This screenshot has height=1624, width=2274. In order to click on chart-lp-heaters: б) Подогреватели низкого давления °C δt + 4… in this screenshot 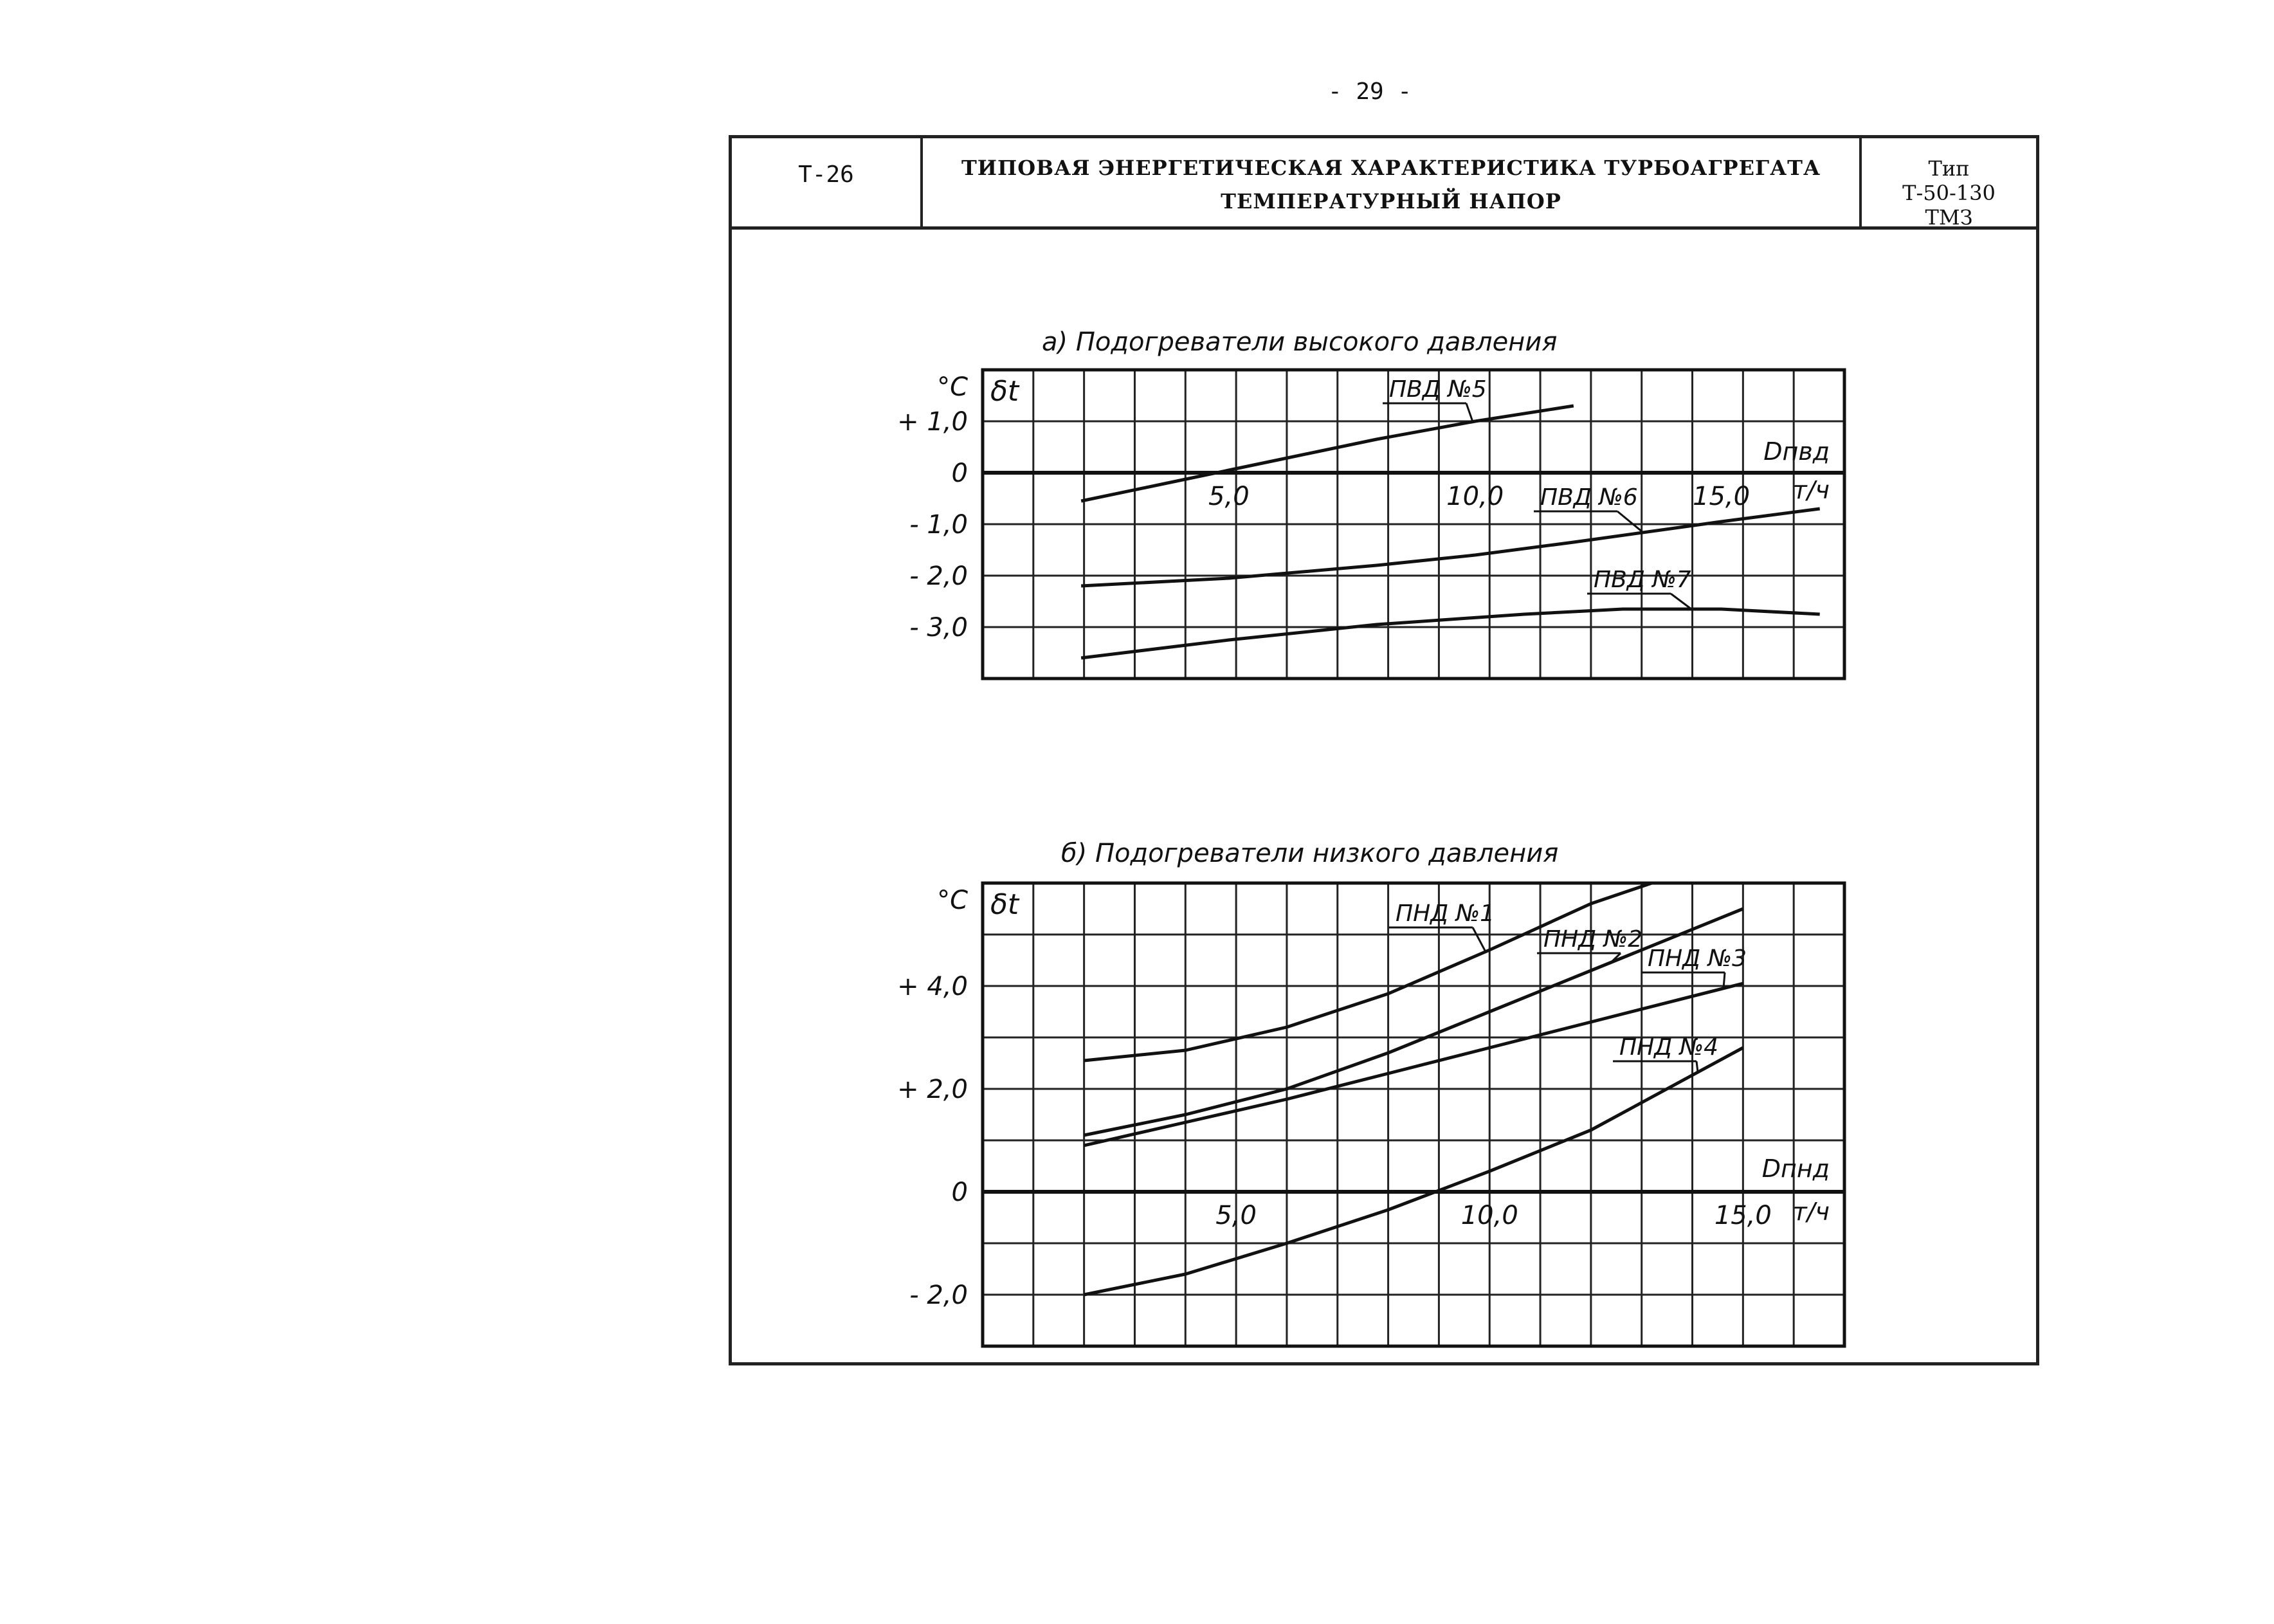, I will do `click(1371, 1093)`.